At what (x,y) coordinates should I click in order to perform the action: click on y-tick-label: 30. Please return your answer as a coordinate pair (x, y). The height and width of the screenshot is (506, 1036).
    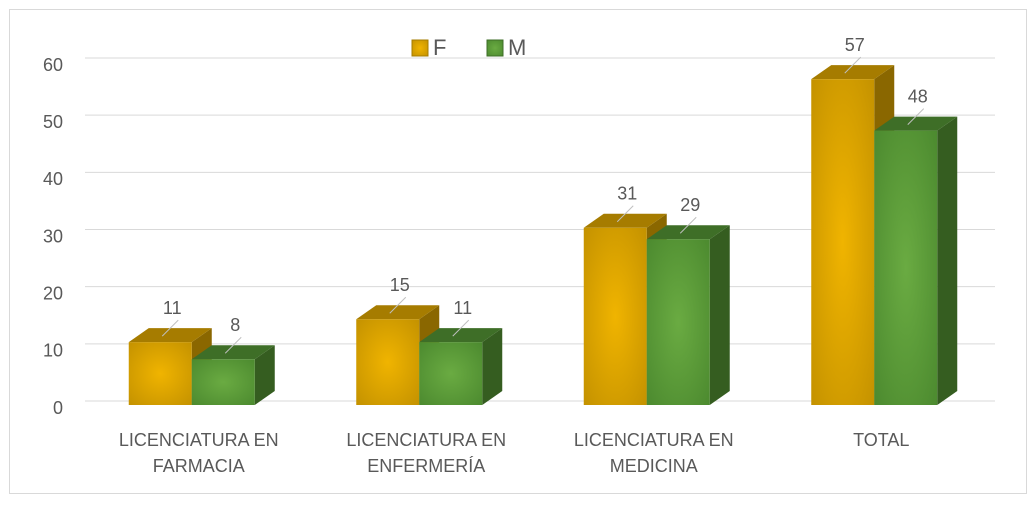
    Looking at the image, I should click on (53, 236).